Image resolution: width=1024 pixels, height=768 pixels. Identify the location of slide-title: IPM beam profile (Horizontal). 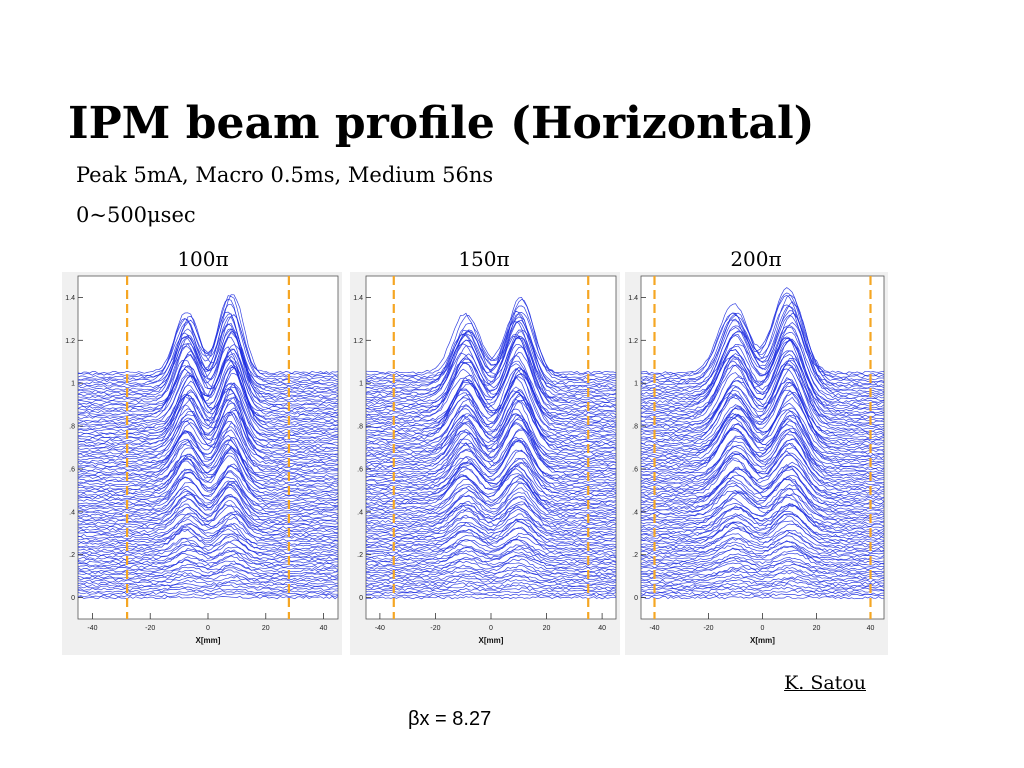
(441, 123).